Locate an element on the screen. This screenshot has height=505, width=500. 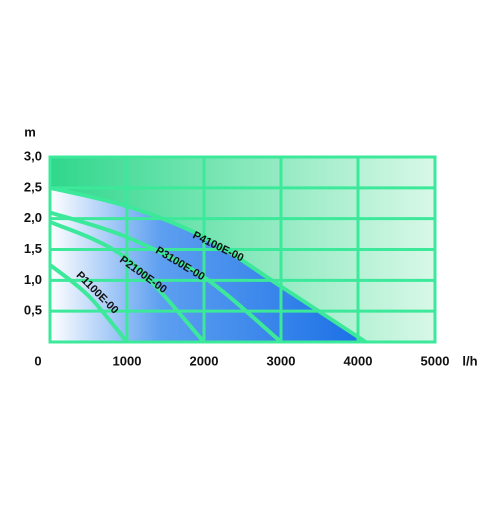
y-tick-label: 0,5 is located at coordinates (33, 310).